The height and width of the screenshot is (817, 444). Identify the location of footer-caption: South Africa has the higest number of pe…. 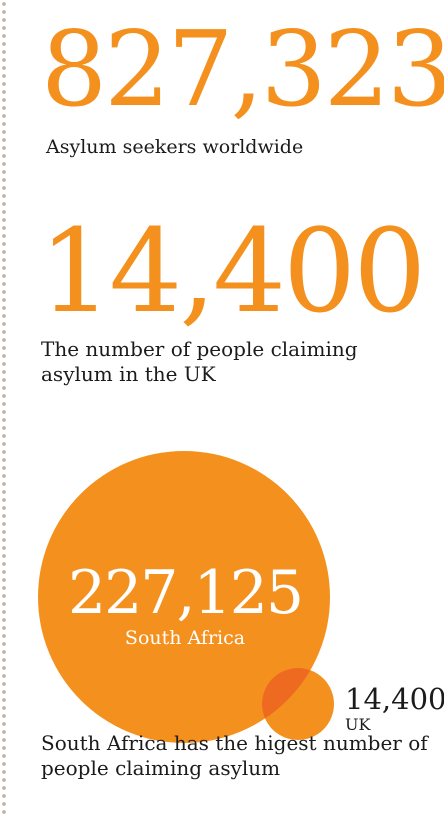
(234, 755).